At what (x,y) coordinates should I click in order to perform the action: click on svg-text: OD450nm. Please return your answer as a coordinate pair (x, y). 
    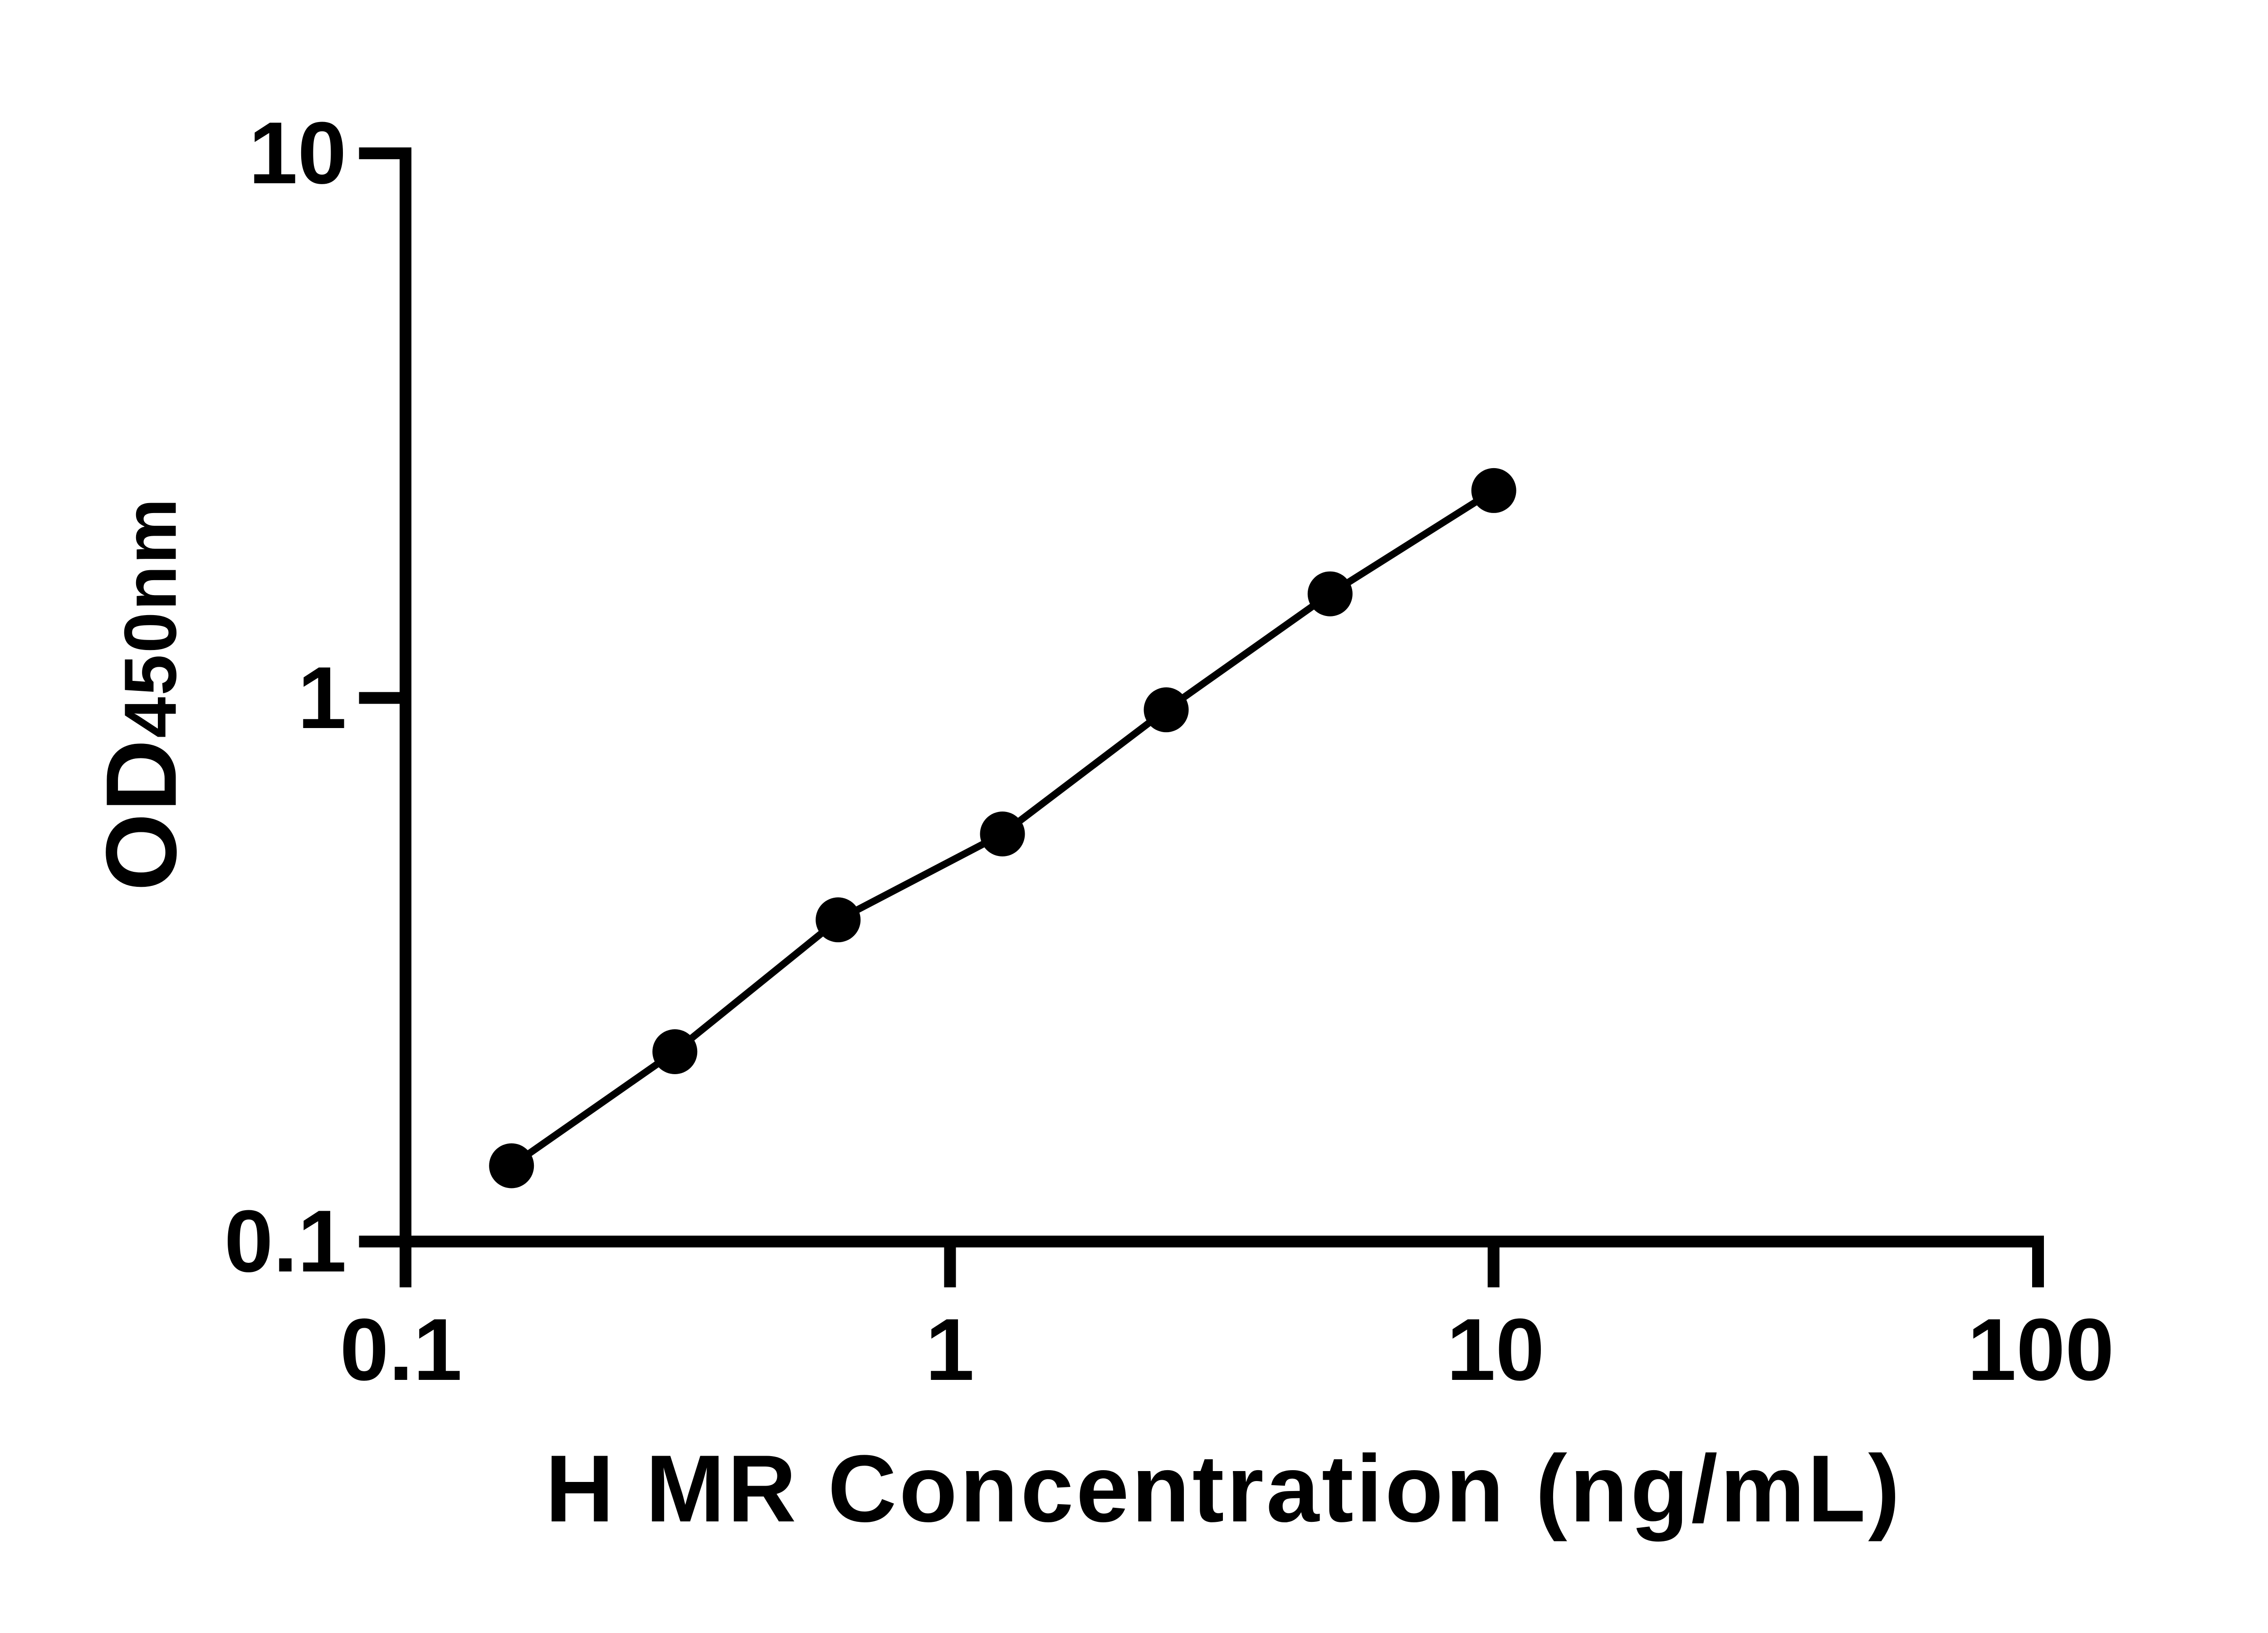
    Looking at the image, I should click on (141, 694).